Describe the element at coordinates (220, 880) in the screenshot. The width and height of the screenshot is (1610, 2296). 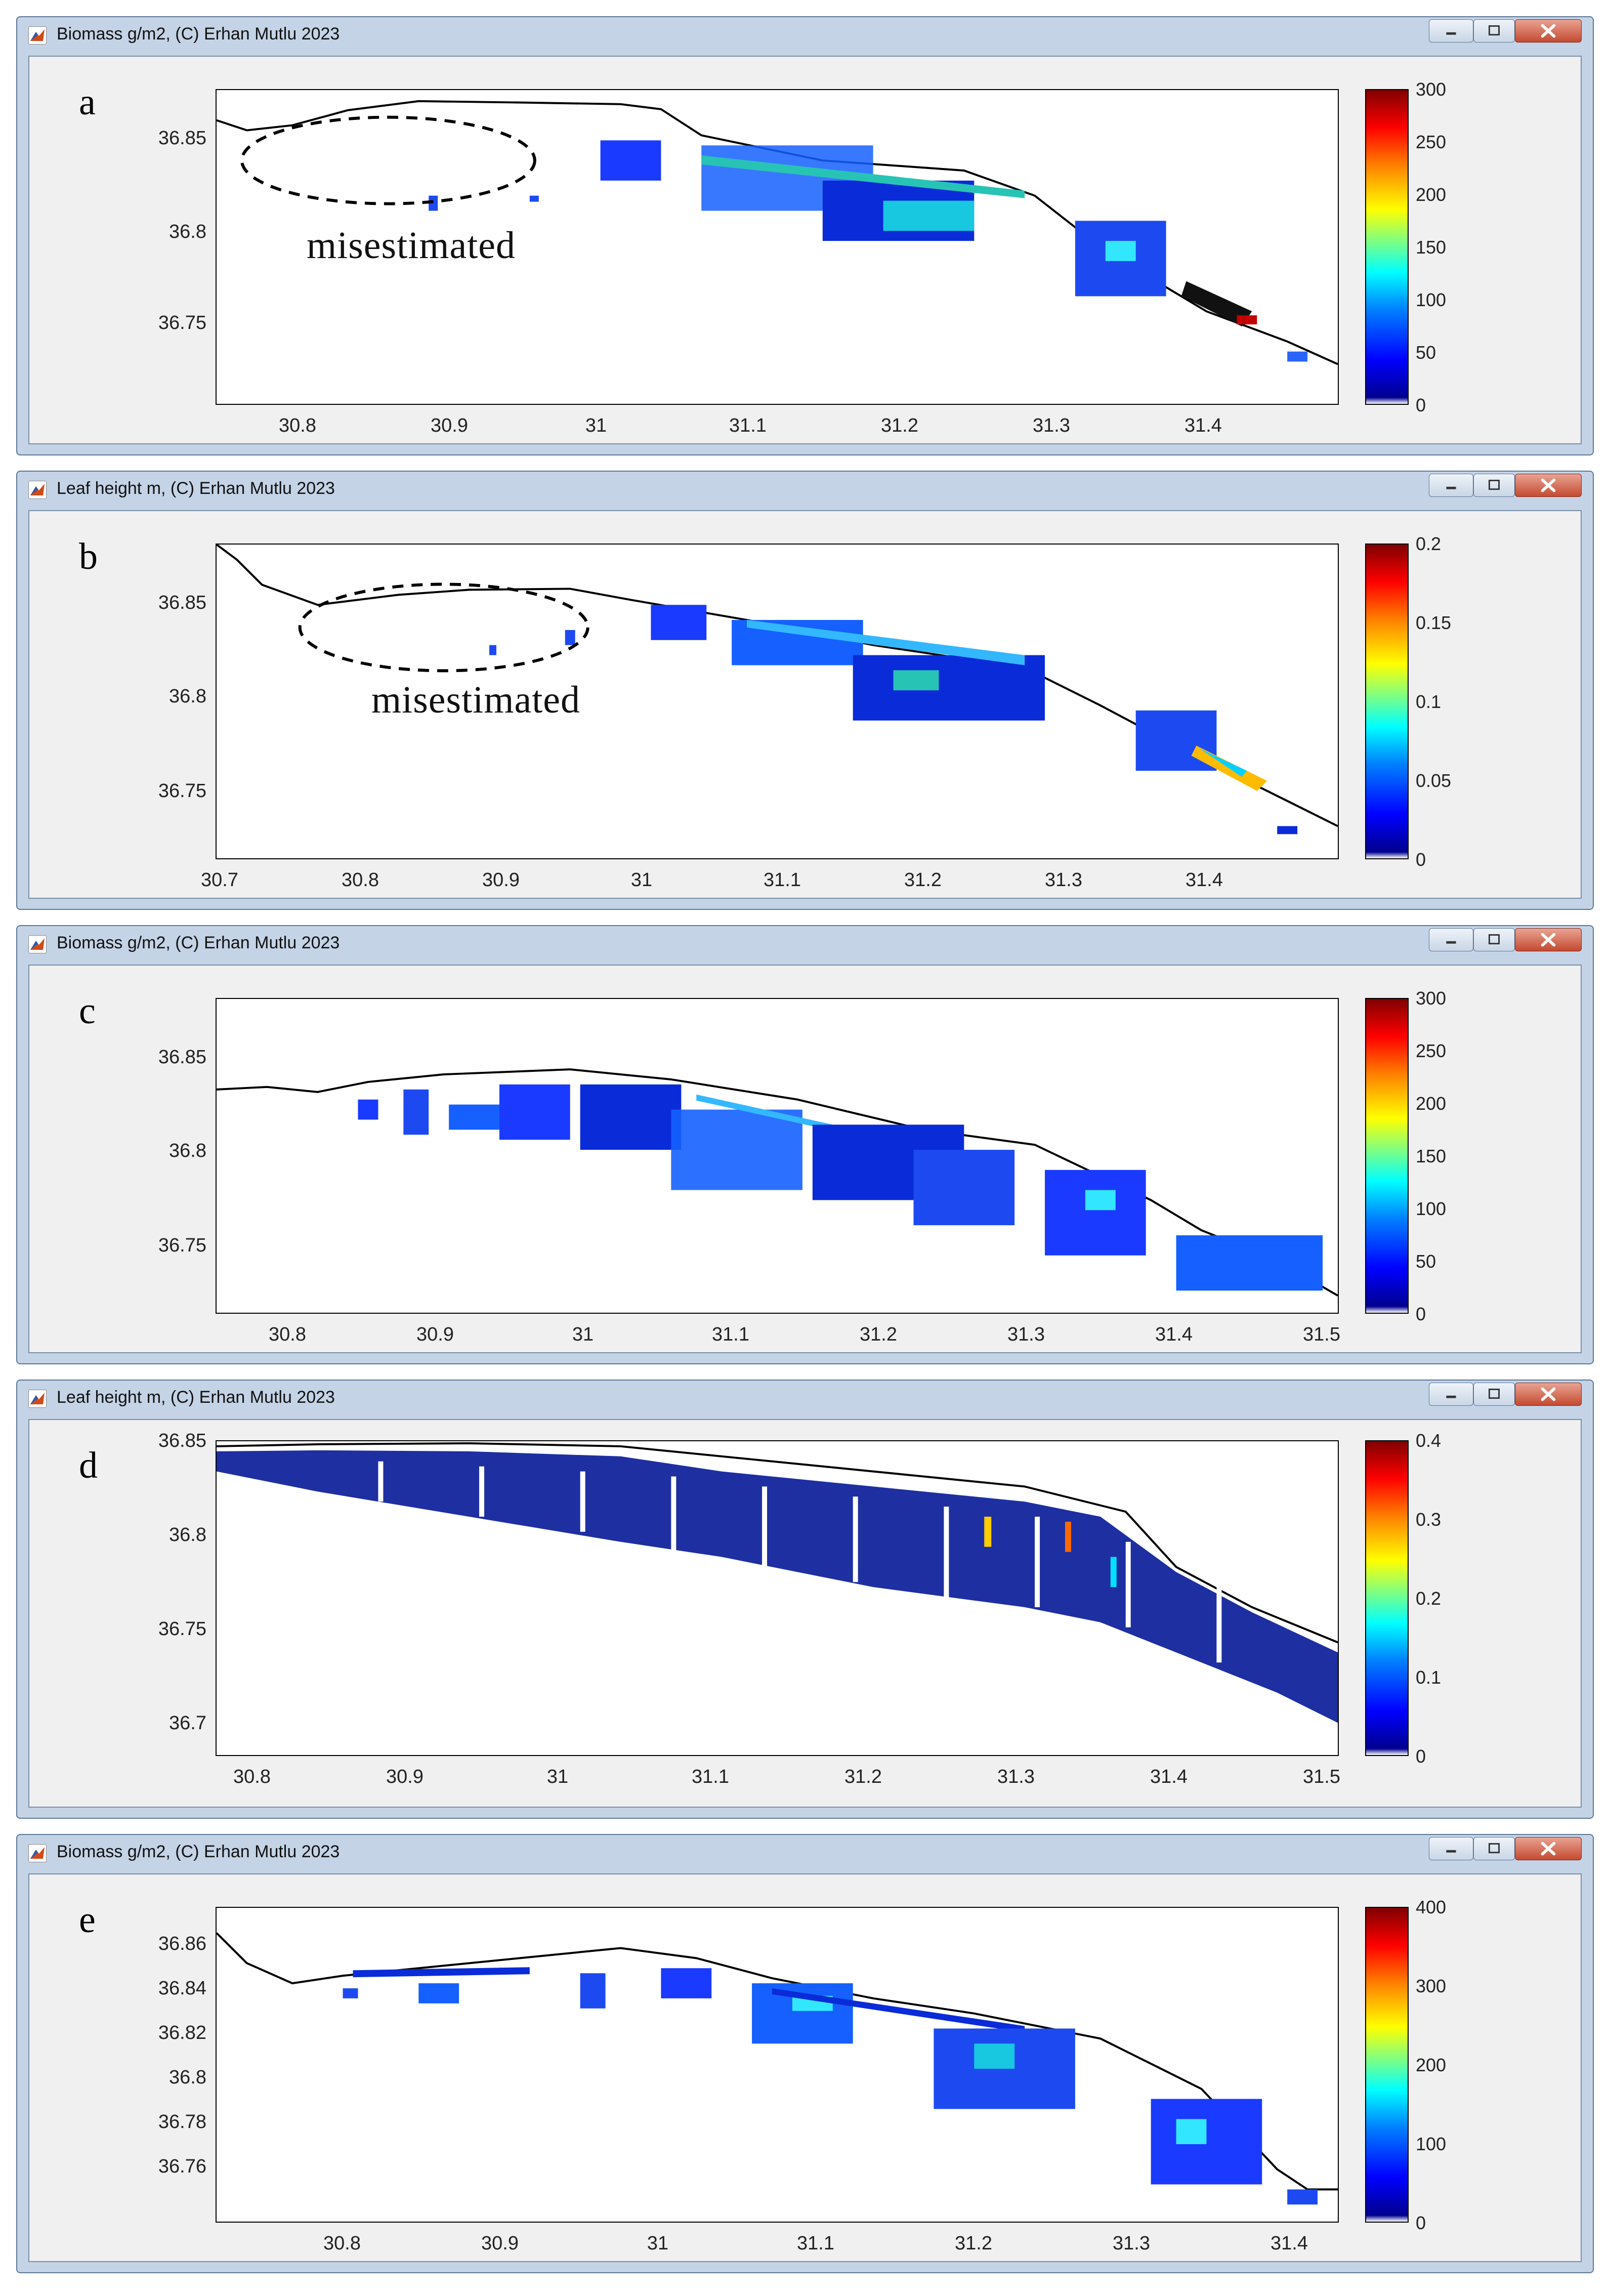
I see `x-tick-label: 30.7` at that location.